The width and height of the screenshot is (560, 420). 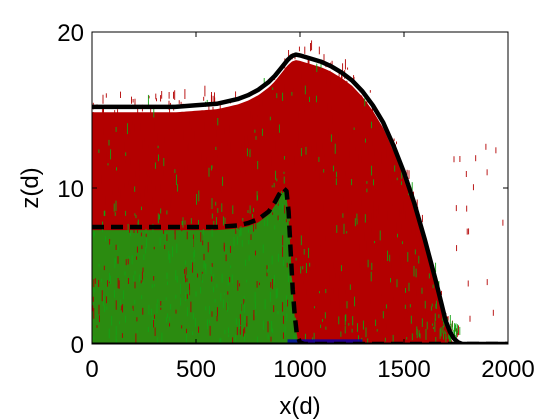 I want to click on x-axis-label: x(d), so click(x=299, y=406).